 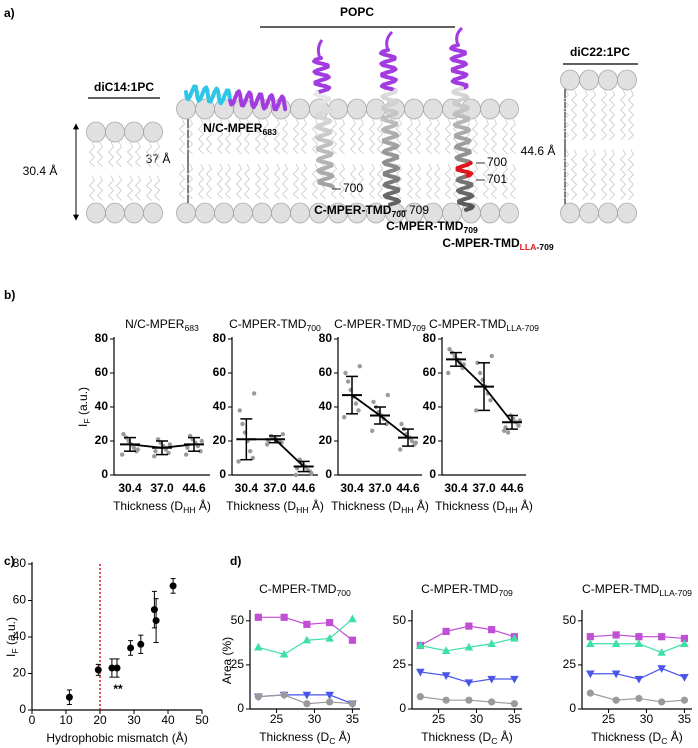 I want to click on label-subscript: HH, so click(x=407, y=510).